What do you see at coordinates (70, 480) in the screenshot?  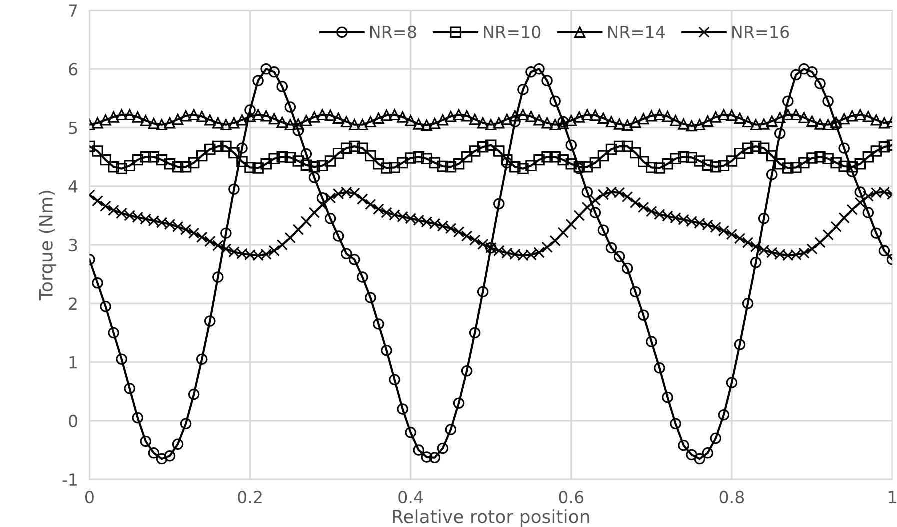 I see `y-tick-label: -1` at bounding box center [70, 480].